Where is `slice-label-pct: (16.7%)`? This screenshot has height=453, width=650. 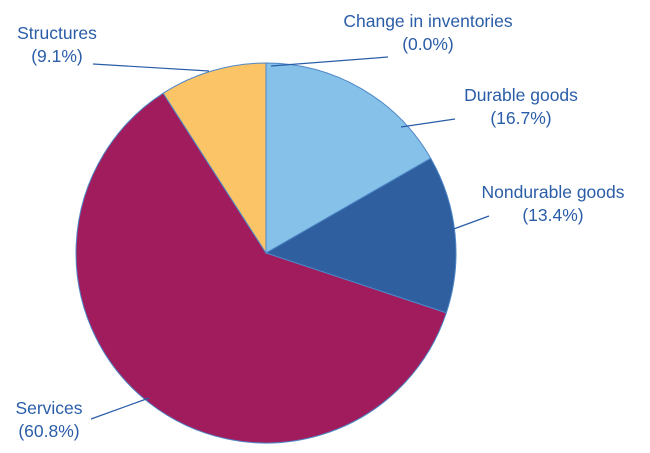 slice-label-pct: (16.7%) is located at coordinates (521, 118).